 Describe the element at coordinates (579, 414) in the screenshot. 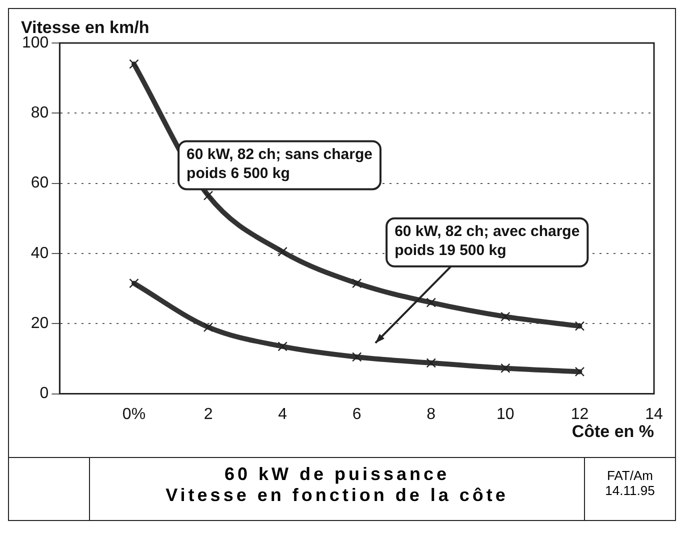

I see `x-tick-label: 12` at that location.